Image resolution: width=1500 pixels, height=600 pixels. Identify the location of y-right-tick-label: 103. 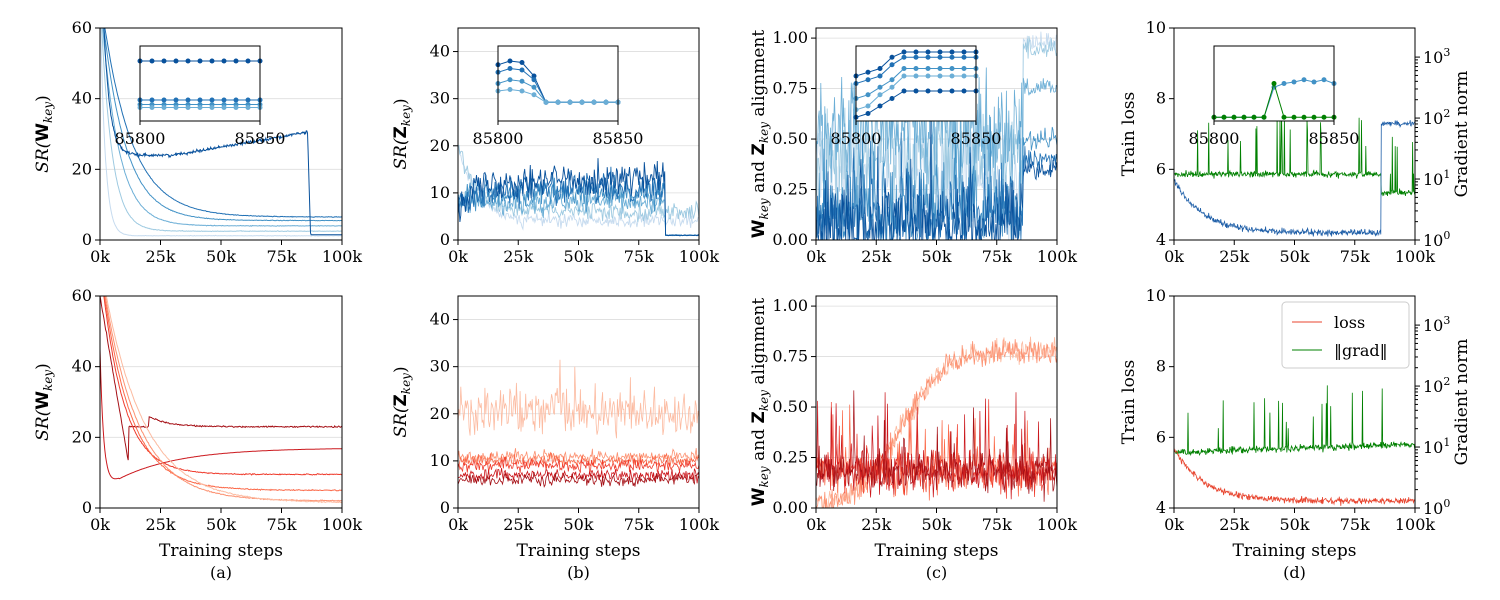
(1436, 324).